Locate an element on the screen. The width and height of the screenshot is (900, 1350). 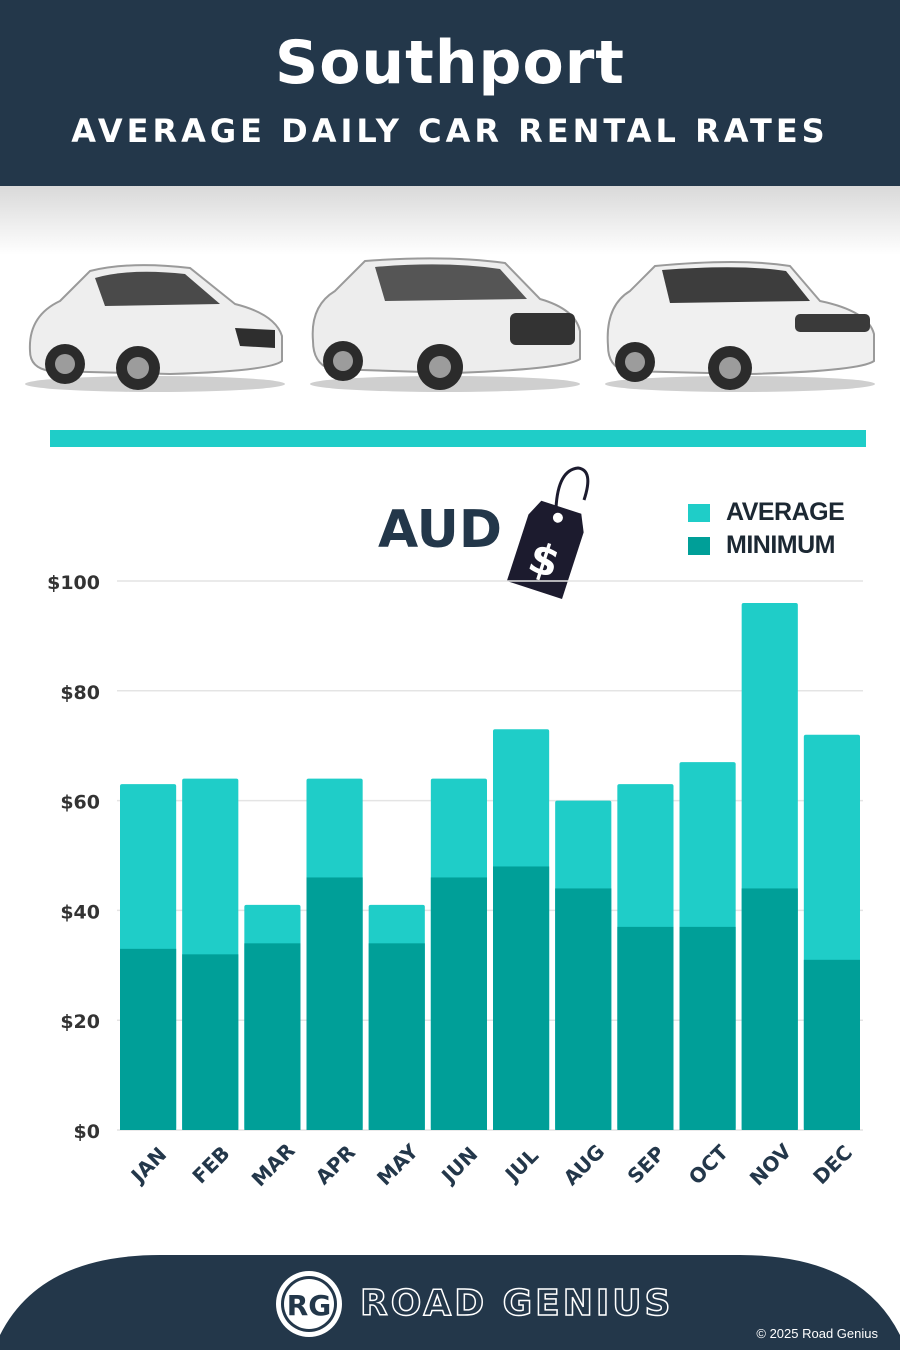
luxury-suv-icon is located at coordinates (740, 326).